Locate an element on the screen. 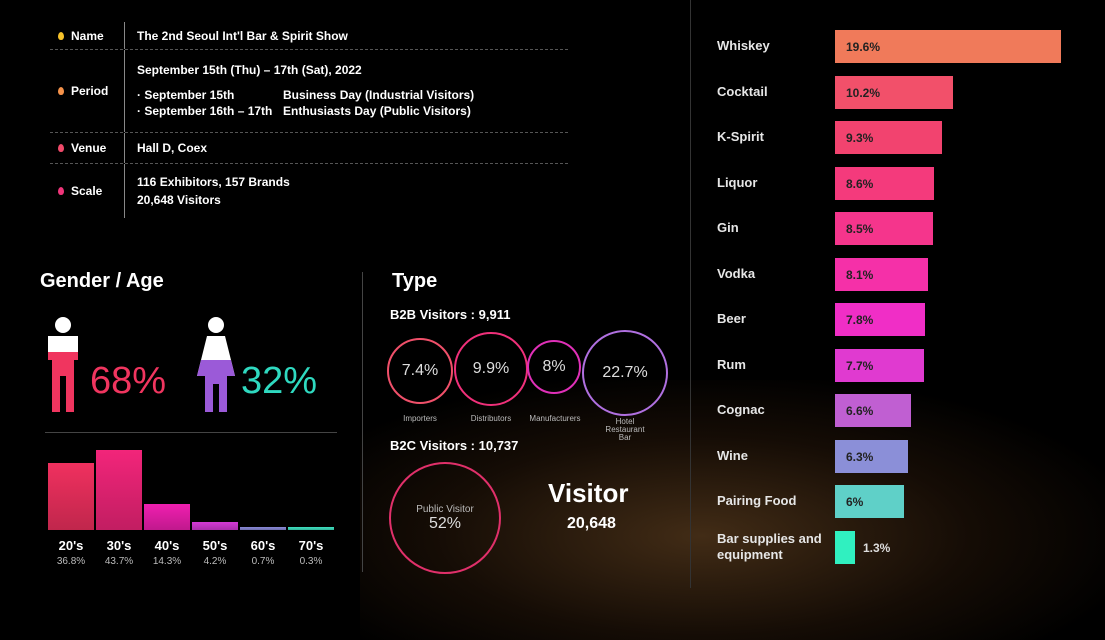 Image resolution: width=1105 pixels, height=640 pixels. age-value: 4.2% is located at coordinates (215, 561).